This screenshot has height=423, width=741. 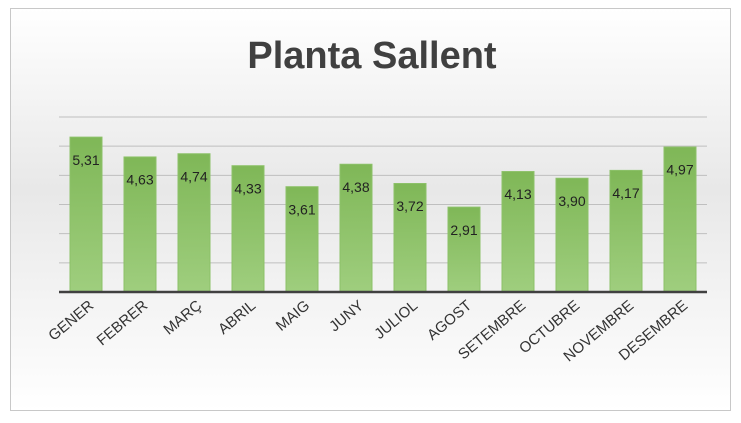 I want to click on data-label: 3,90, so click(x=571, y=201).